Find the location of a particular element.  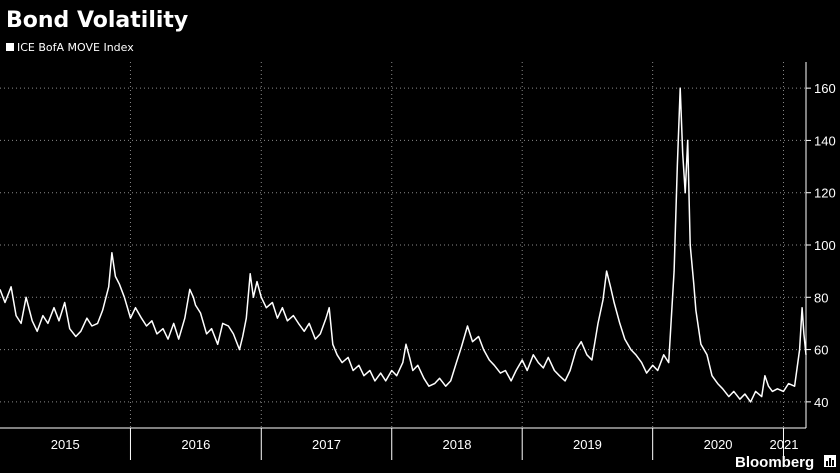

x-tick-label: 2015 is located at coordinates (65, 444).